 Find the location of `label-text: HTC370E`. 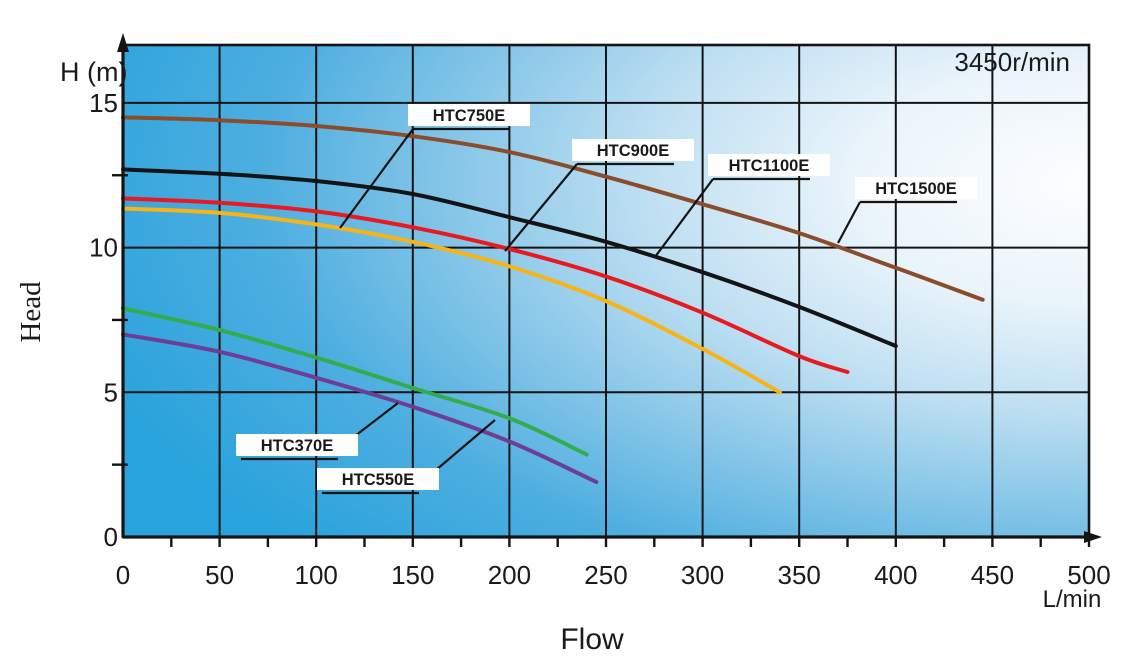

label-text: HTC370E is located at coordinates (297, 446).